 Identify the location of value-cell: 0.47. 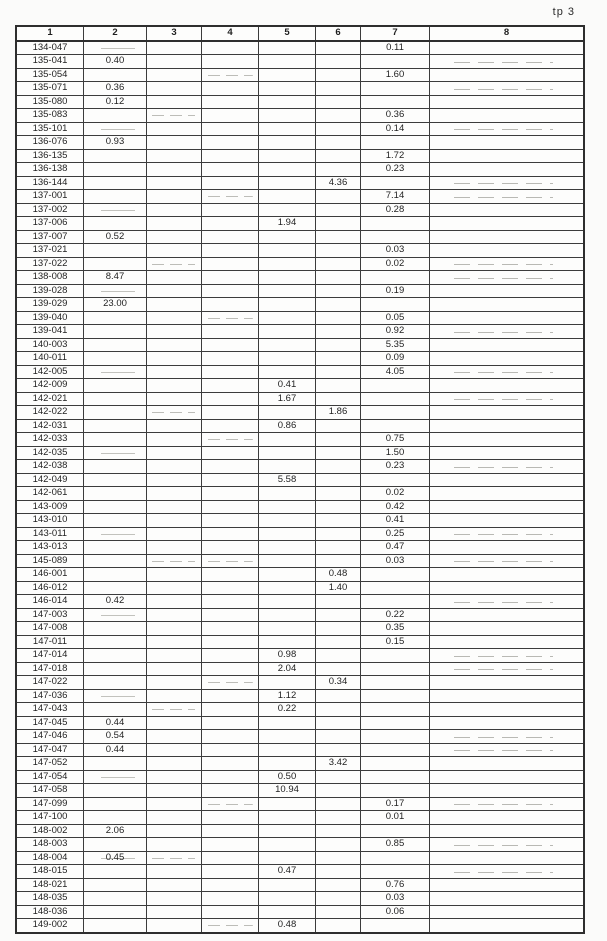
(287, 871).